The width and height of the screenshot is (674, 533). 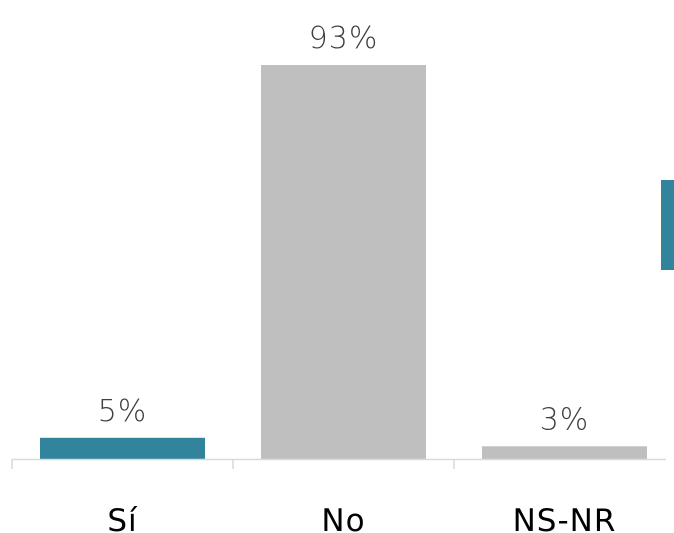 What do you see at coordinates (667, 225) in the screenshot?
I see `legend-swatch-cropped` at bounding box center [667, 225].